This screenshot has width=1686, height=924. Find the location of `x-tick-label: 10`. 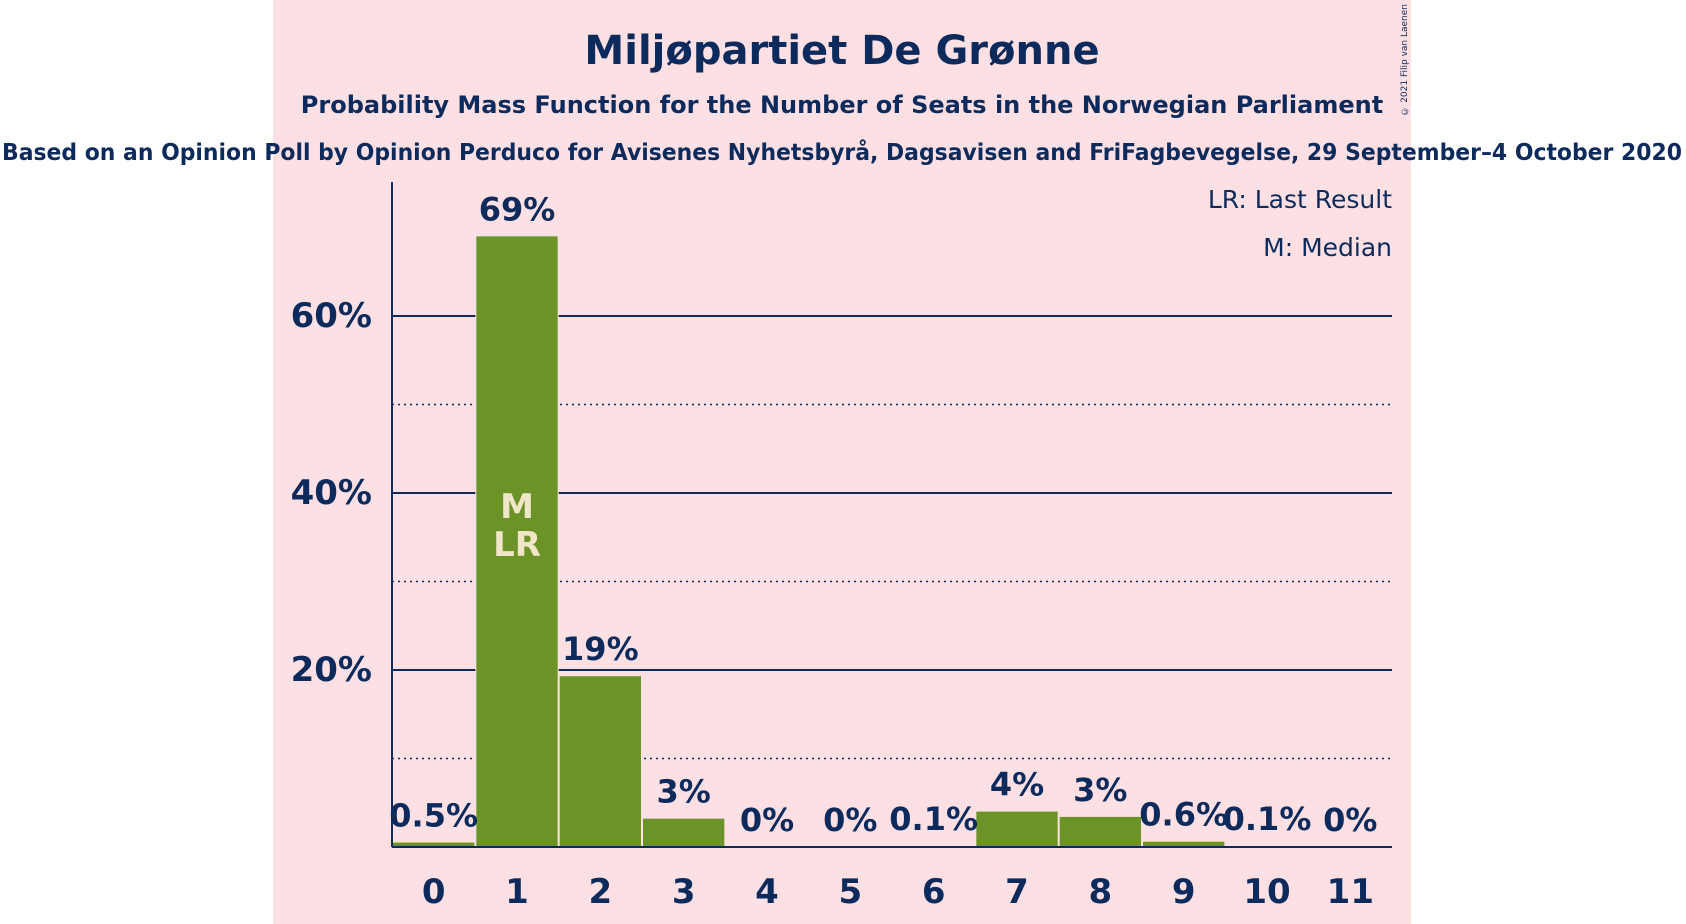

x-tick-label: 10 is located at coordinates (1266, 892).